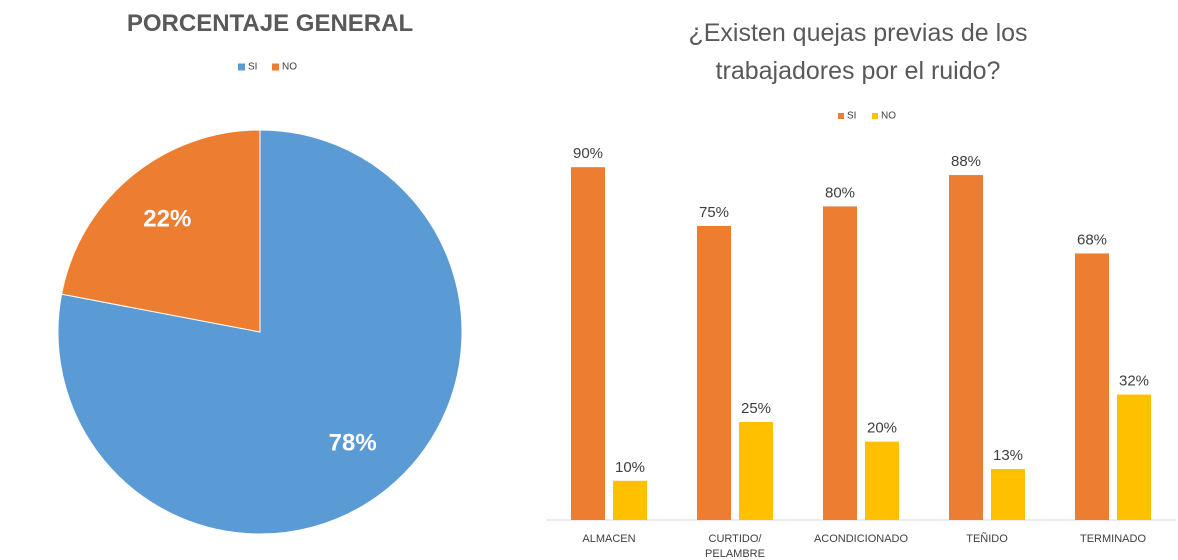  What do you see at coordinates (735, 546) in the screenshot?
I see `x-tick-label: CURTIDO/ PELAMBRE` at bounding box center [735, 546].